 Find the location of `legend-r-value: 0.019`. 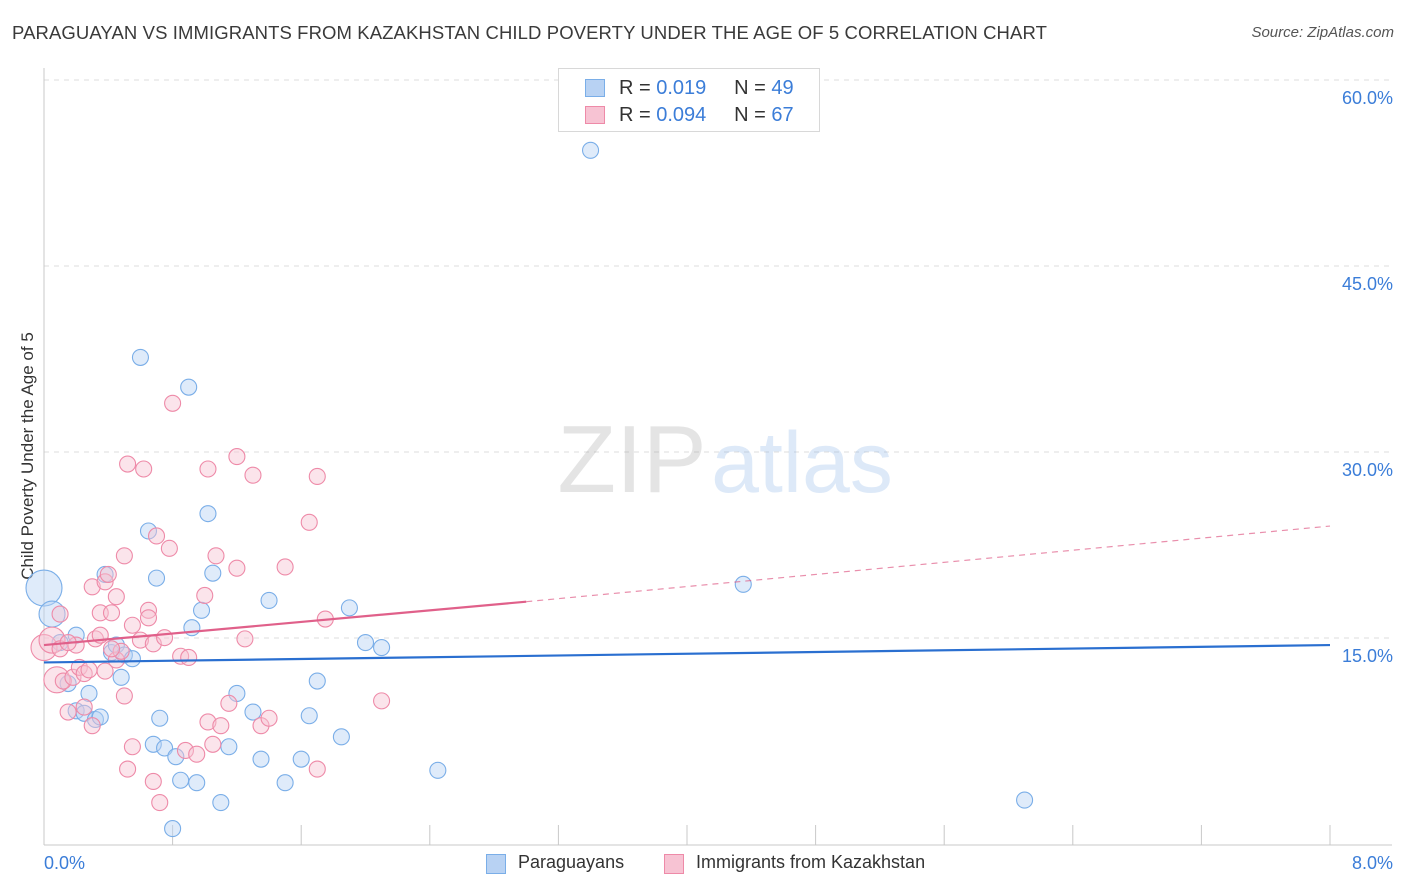

legend-r-value: 0.019 is located at coordinates (681, 88).